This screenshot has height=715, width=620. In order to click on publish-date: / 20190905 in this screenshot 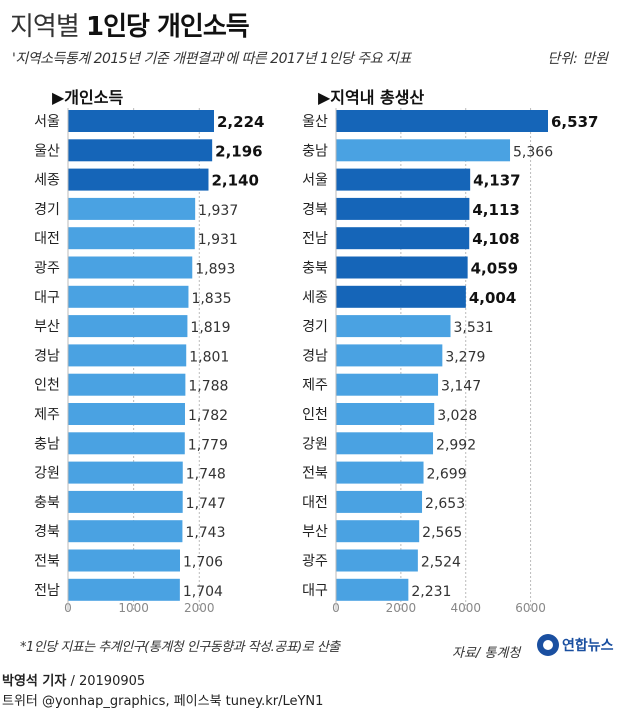, I will do `click(108, 681)`.